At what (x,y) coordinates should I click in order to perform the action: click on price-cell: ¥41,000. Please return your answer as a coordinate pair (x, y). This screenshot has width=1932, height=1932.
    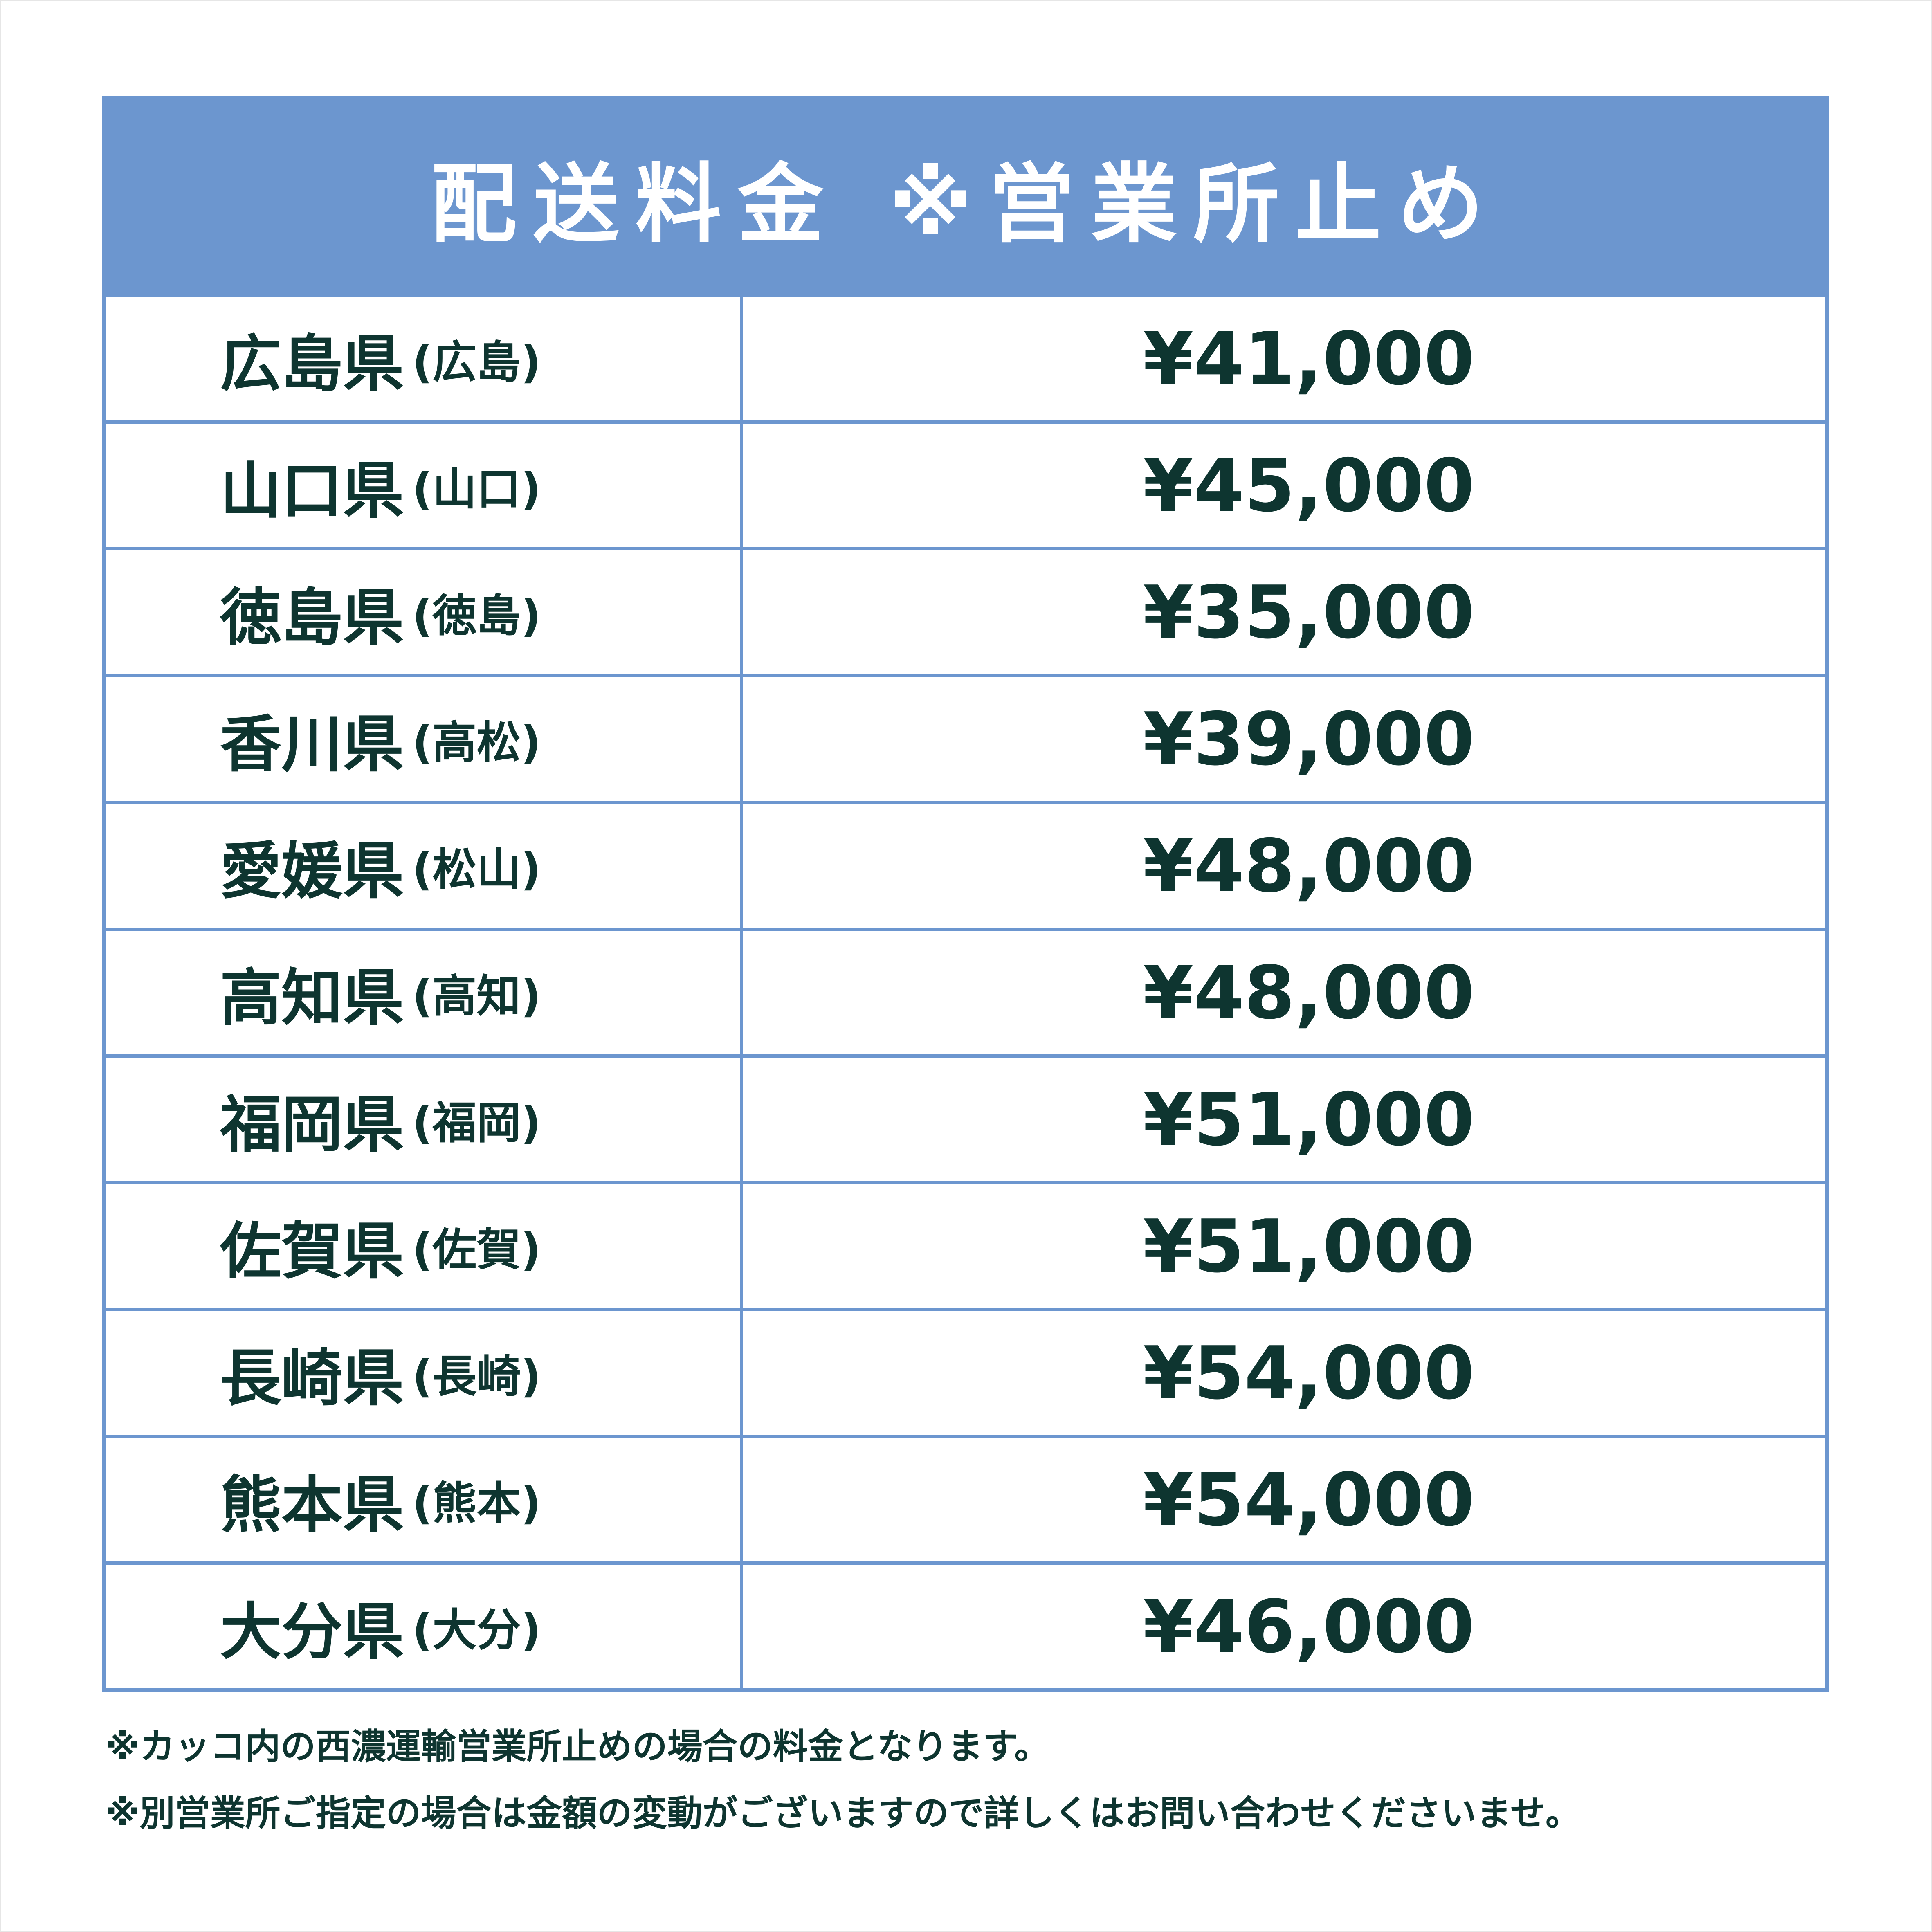
    Looking at the image, I should click on (1309, 359).